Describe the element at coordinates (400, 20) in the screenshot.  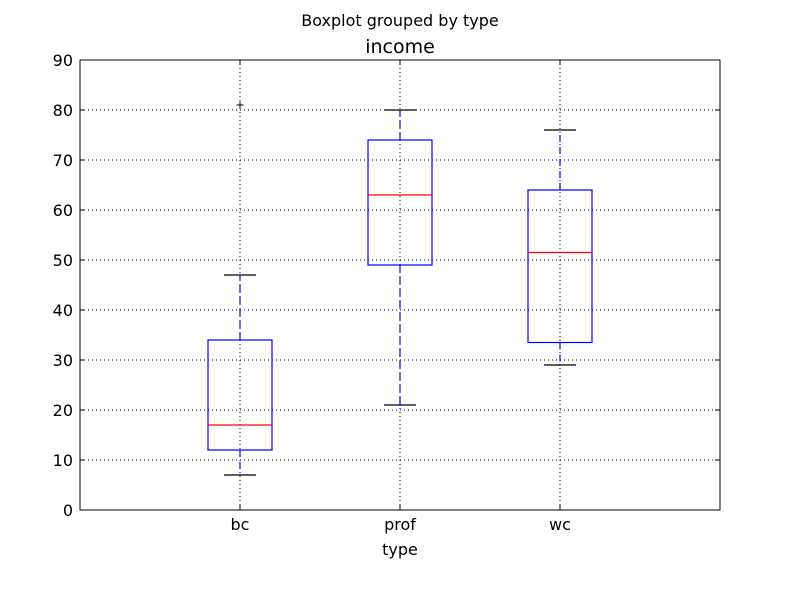
I see `chart-suptitle: Boxplot grouped by type` at that location.